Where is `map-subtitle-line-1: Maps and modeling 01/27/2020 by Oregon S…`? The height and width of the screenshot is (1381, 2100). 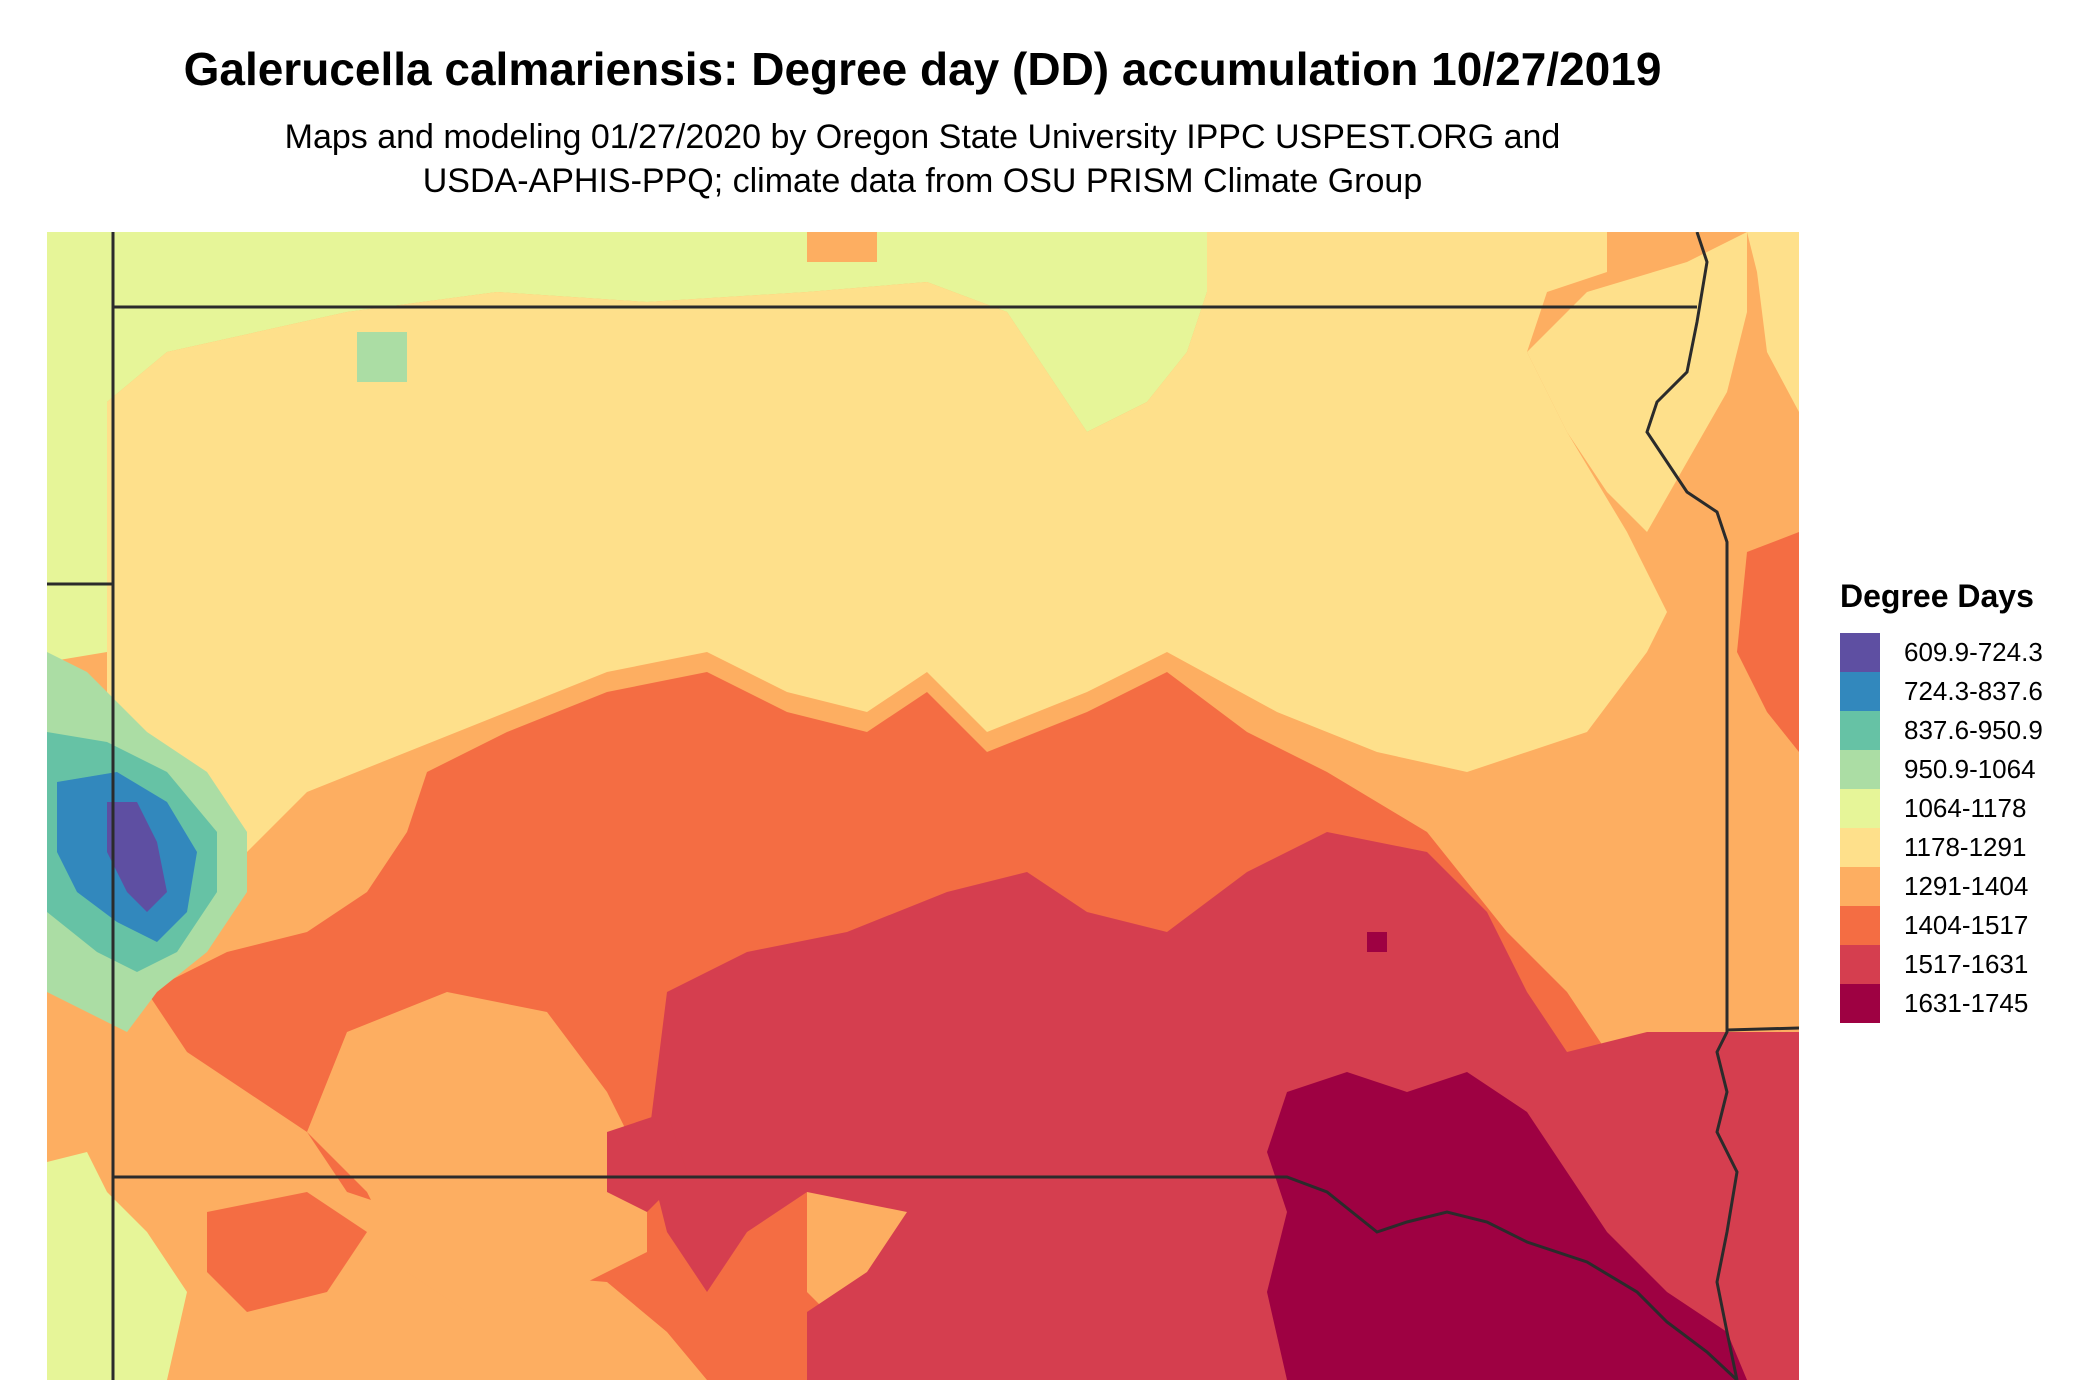
map-subtitle-line-1: Maps and modeling 01/27/2020 by Oregon S… is located at coordinates (922, 137).